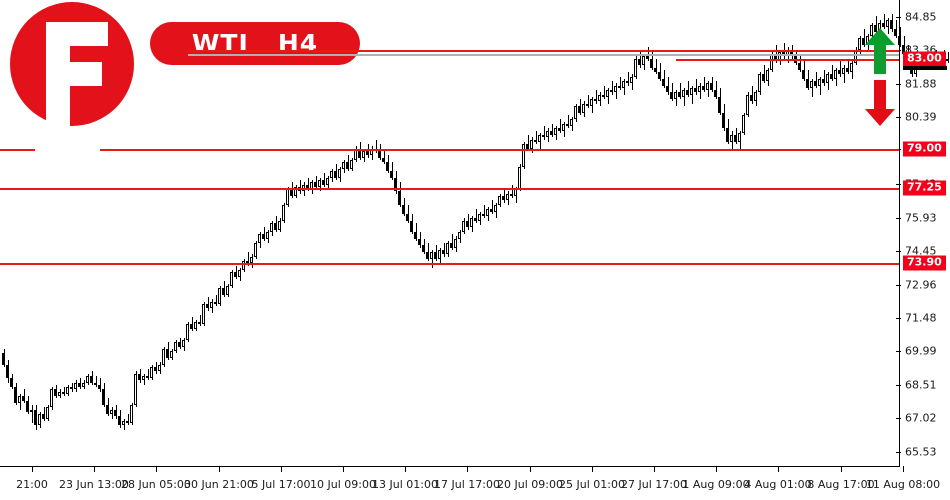  What do you see at coordinates (343, 484) in the screenshot?
I see `time-tick-label: 10 Jul 09:00` at bounding box center [343, 484].